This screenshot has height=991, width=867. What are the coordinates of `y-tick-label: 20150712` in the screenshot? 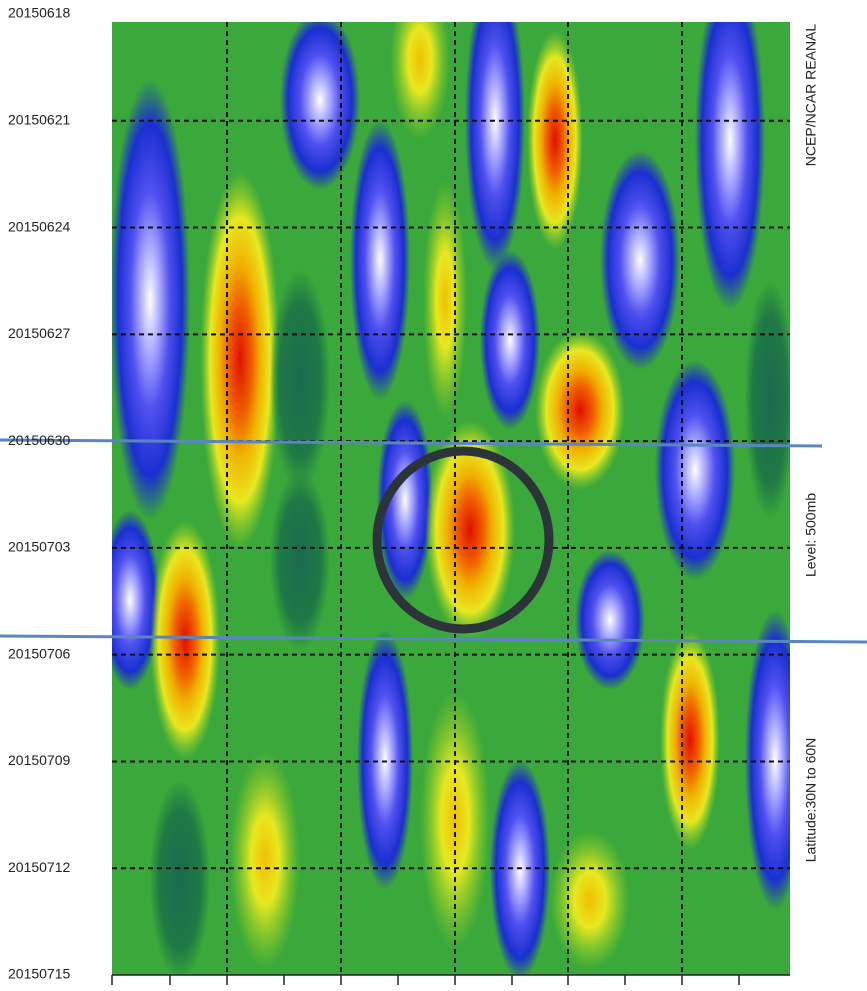 It's located at (39, 867).